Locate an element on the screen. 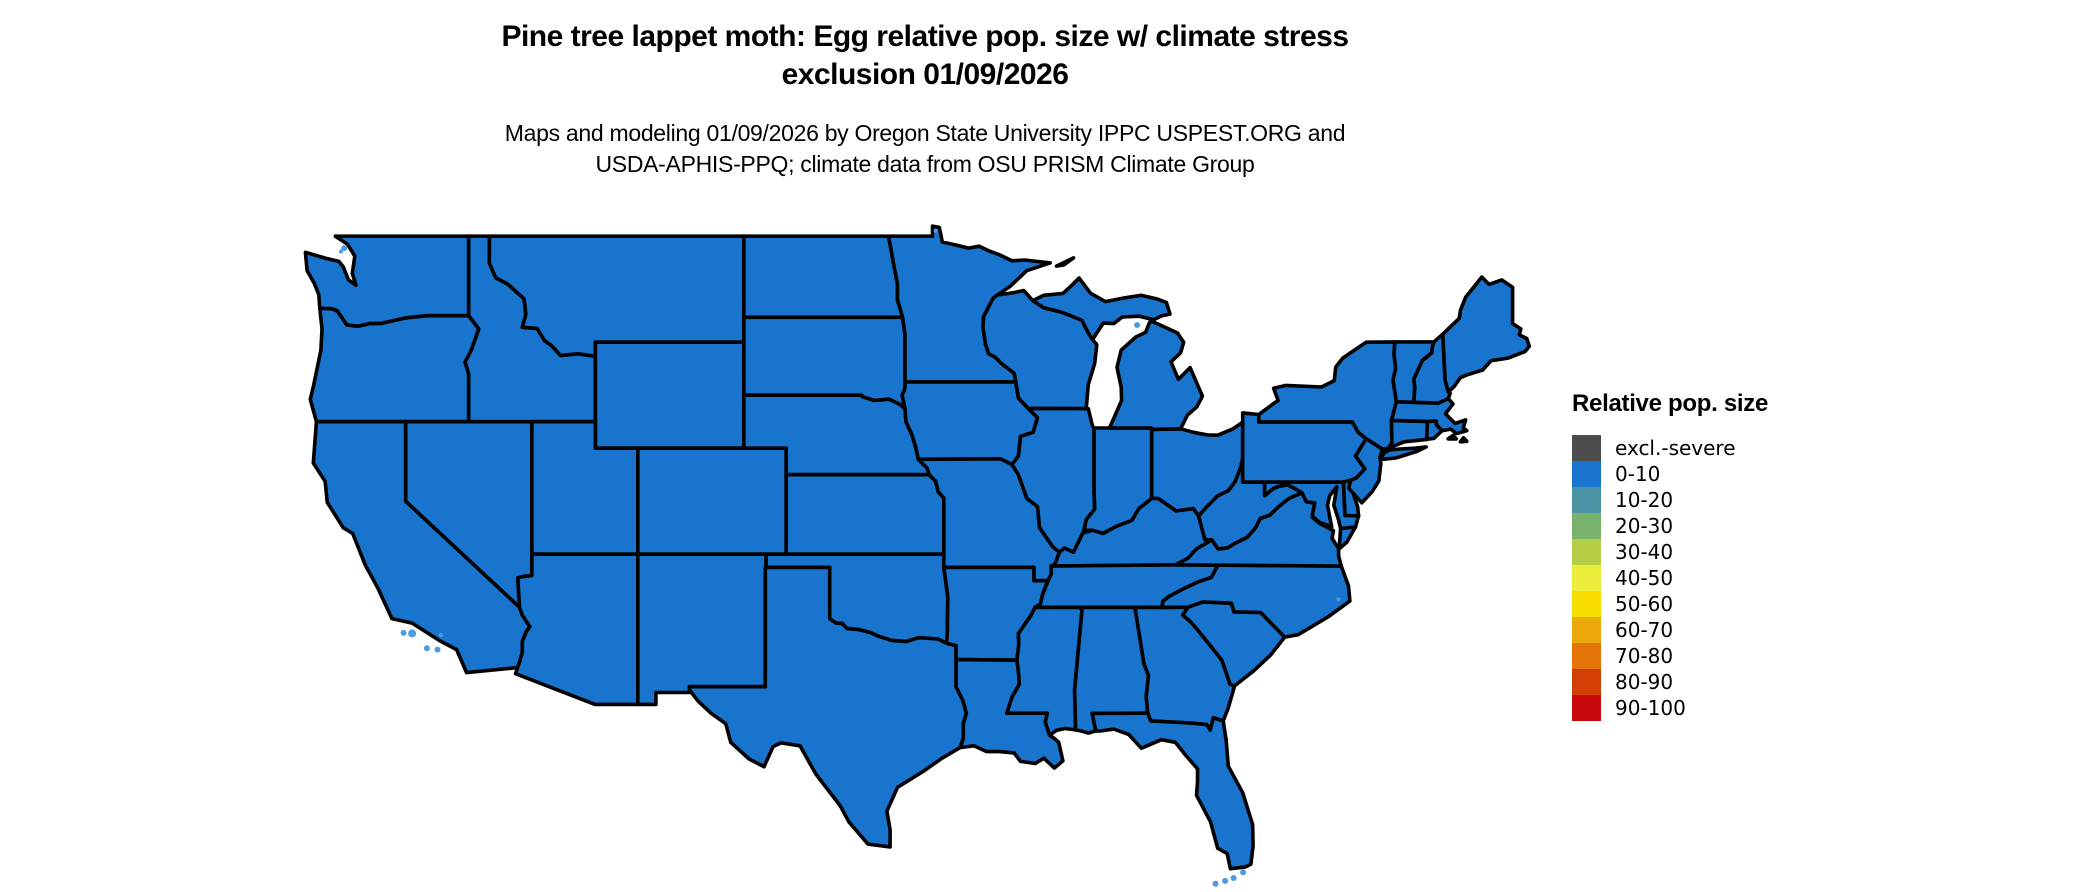 The height and width of the screenshot is (892, 2100). state-north-carolina is located at coordinates (1256, 601).